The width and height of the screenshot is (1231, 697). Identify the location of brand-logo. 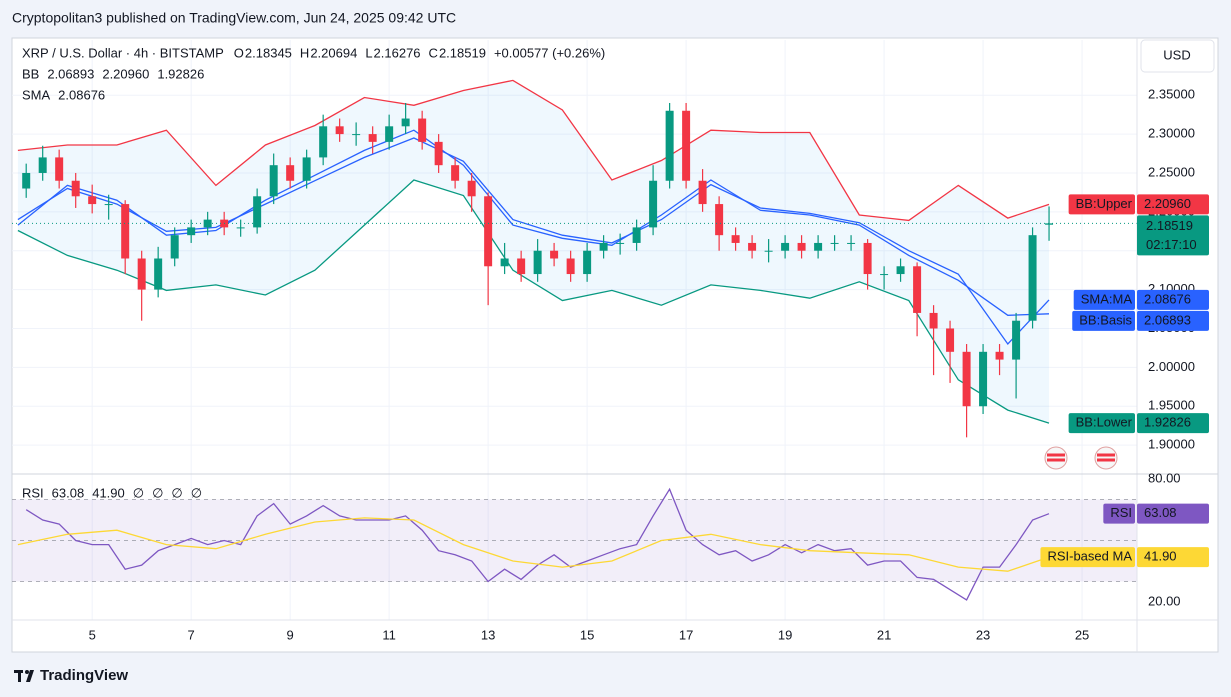
(24, 676).